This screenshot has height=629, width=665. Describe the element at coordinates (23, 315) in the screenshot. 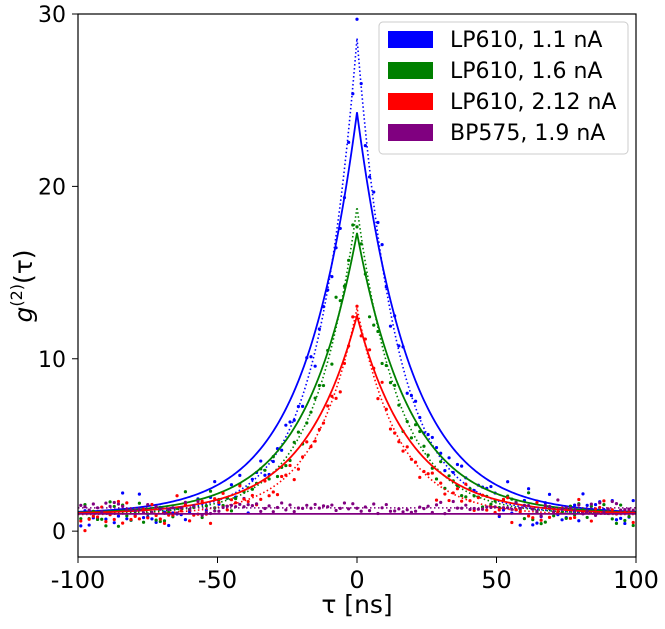

I see `y-axis-label-base: g` at that location.